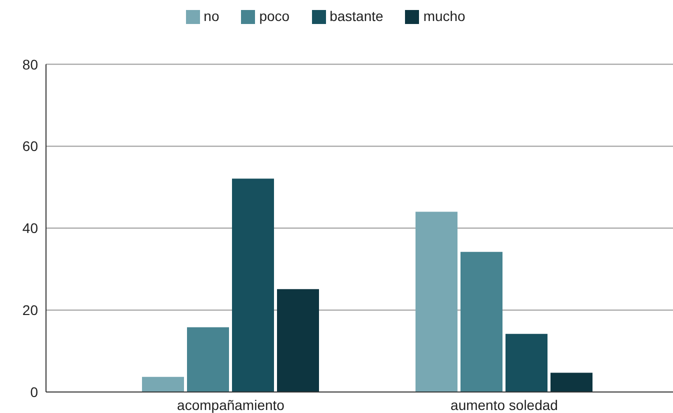  I want to click on y-tick-label: 80, so click(30, 64).